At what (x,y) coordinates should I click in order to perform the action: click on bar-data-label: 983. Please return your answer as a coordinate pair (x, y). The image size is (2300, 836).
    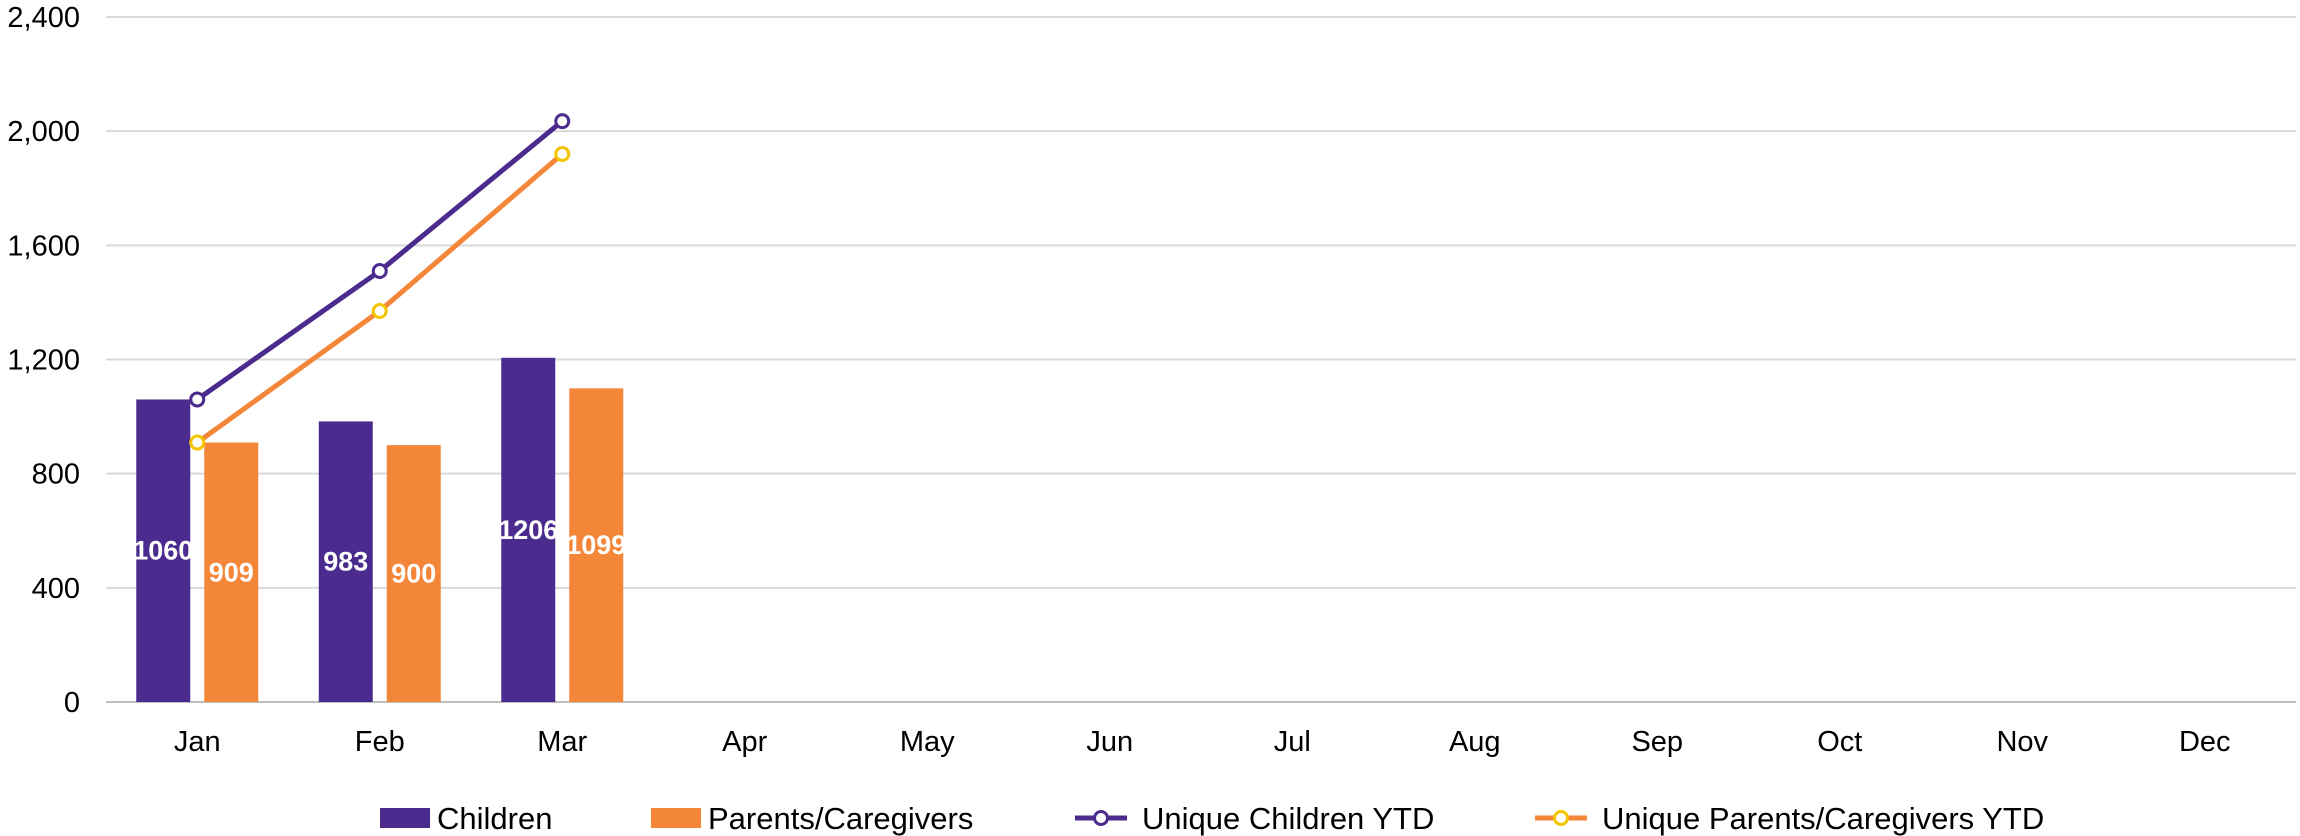
    Looking at the image, I should click on (345, 562).